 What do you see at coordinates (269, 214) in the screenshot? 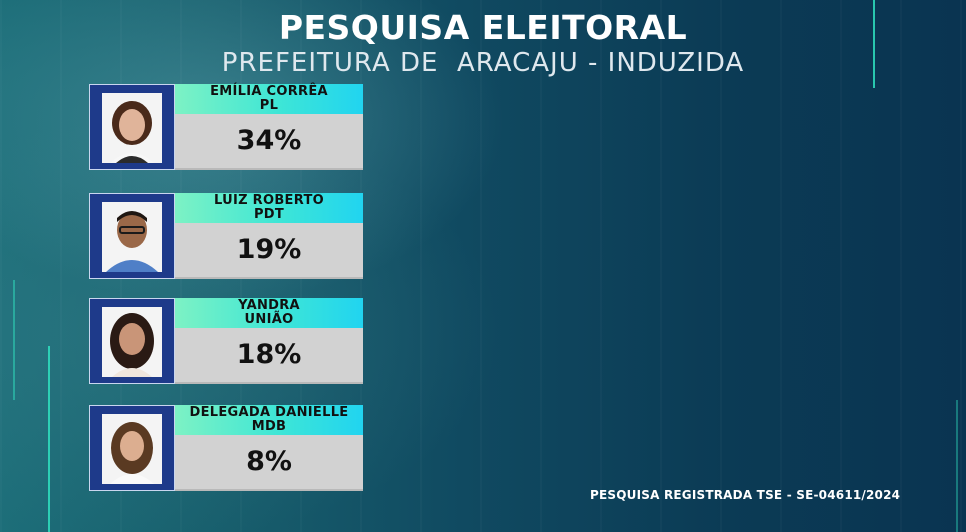
I see `candidate-party: PDT` at bounding box center [269, 214].